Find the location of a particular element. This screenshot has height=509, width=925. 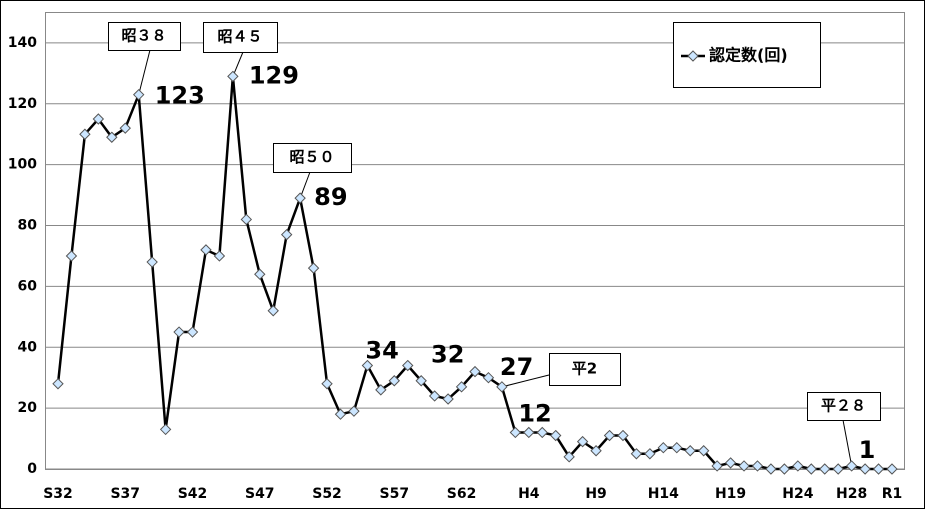

y-tick-label: 40 is located at coordinates (28, 347).